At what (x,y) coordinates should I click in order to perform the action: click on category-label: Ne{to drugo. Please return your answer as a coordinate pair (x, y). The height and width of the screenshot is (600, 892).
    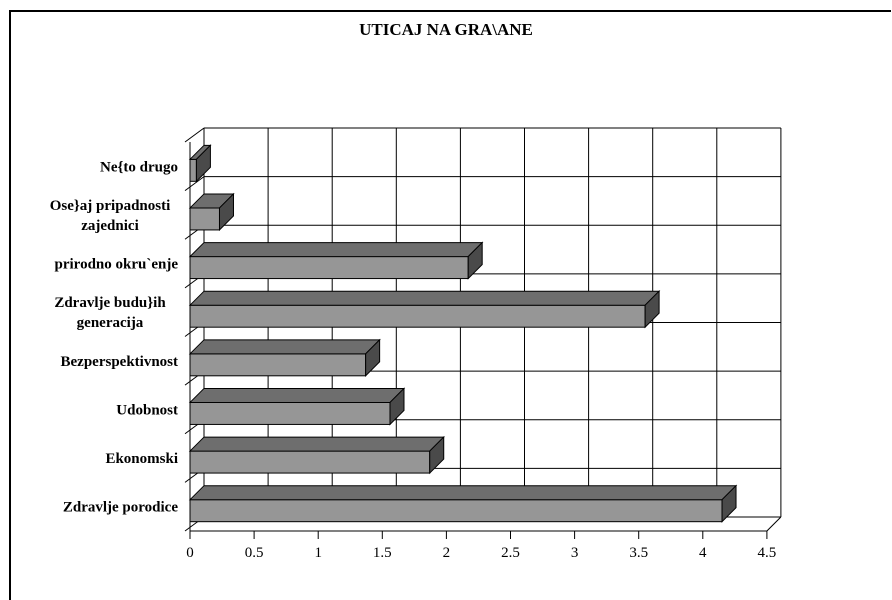
    Looking at the image, I should click on (139, 167).